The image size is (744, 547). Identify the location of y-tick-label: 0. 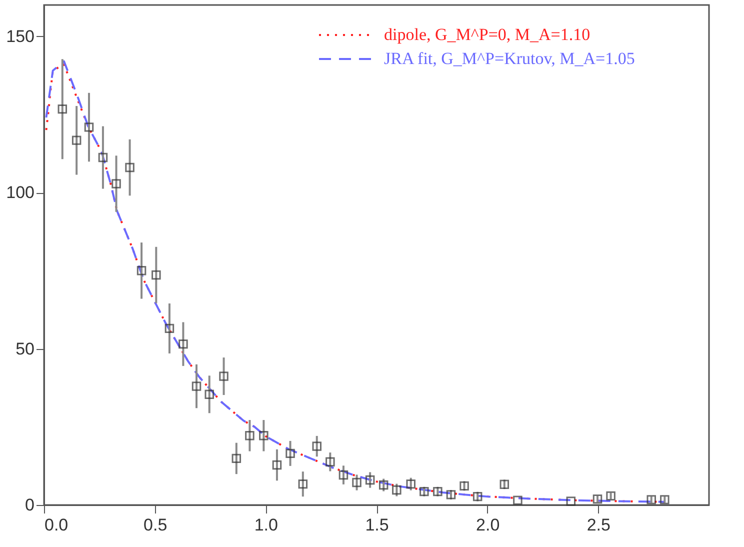
(29, 505).